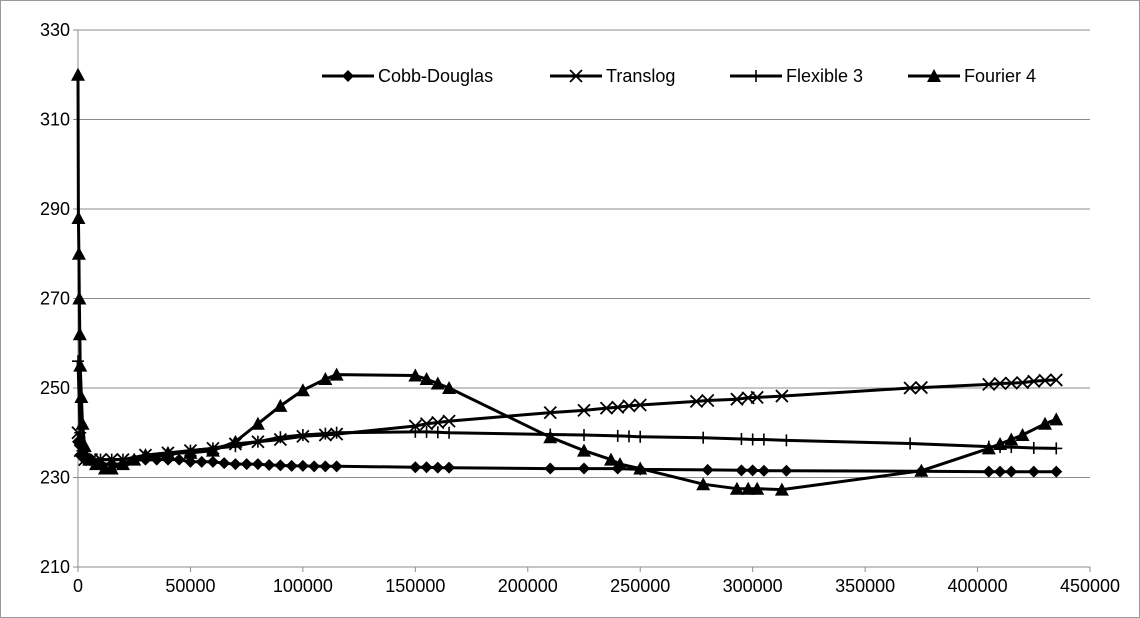  What do you see at coordinates (190, 586) in the screenshot?
I see `x-tick-label: 50000` at bounding box center [190, 586].